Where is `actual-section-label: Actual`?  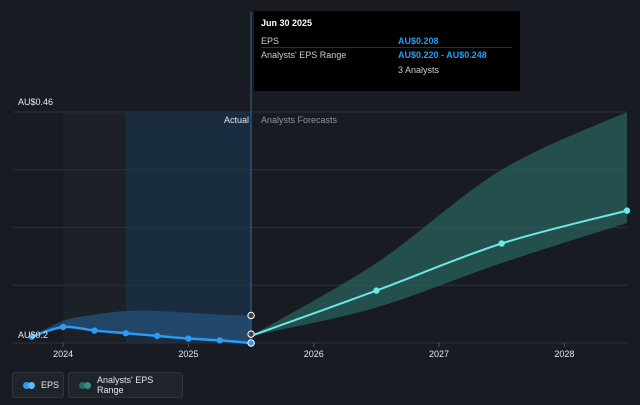 actual-section-label: Actual is located at coordinates (236, 120).